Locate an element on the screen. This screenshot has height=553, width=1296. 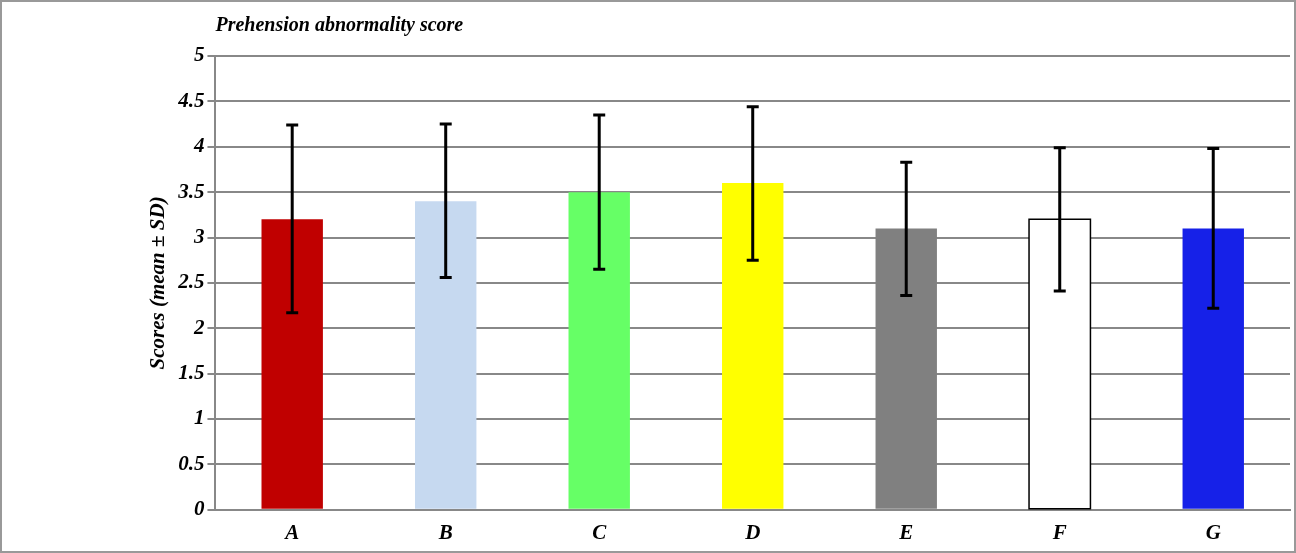
x-tick-label: G is located at coordinates (1213, 531).